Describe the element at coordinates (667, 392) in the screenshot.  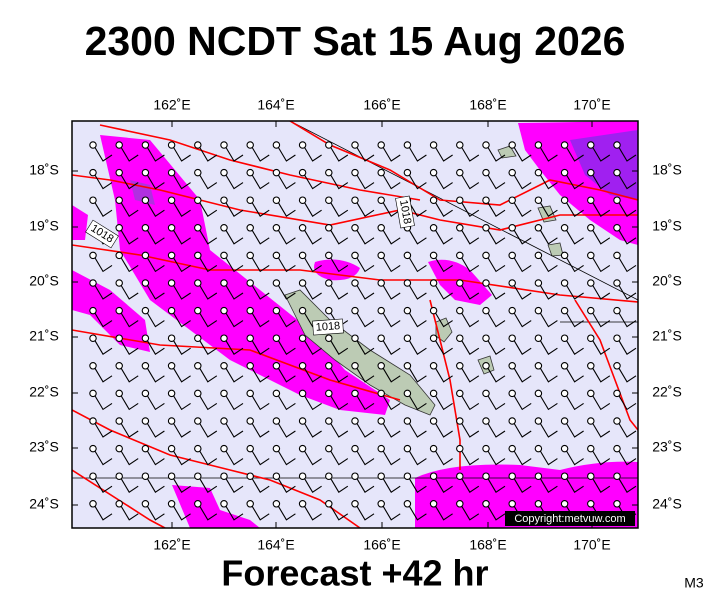
I see `lat-label: 22˚S` at that location.